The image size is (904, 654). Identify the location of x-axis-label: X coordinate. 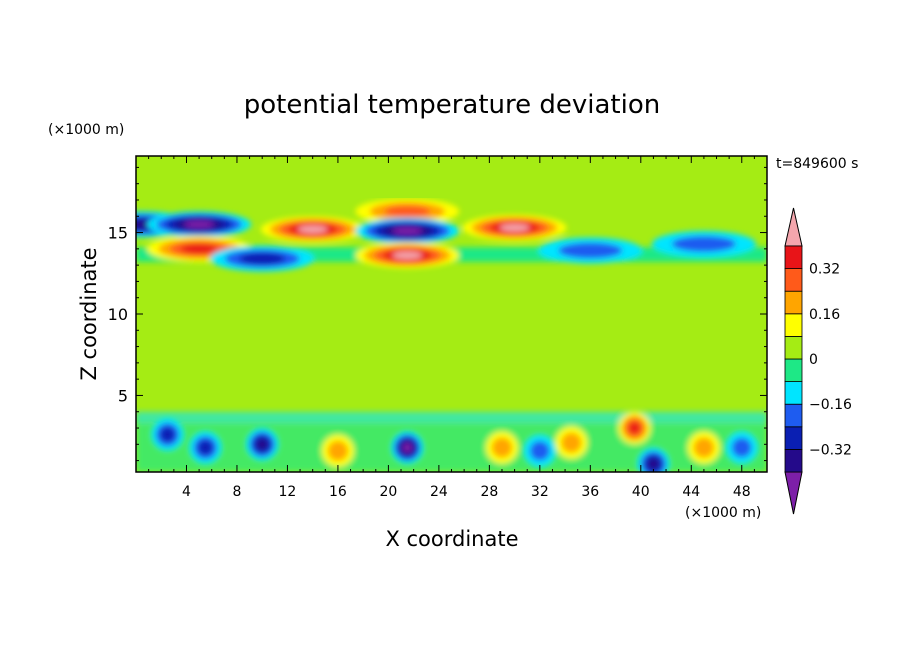
(451, 539).